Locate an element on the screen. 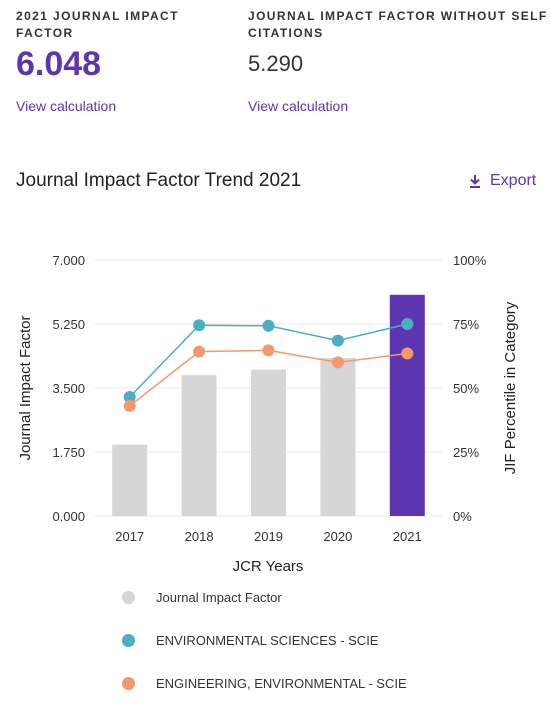 The height and width of the screenshot is (720, 551). y-tick-label-left: 3.500 is located at coordinates (68, 388).